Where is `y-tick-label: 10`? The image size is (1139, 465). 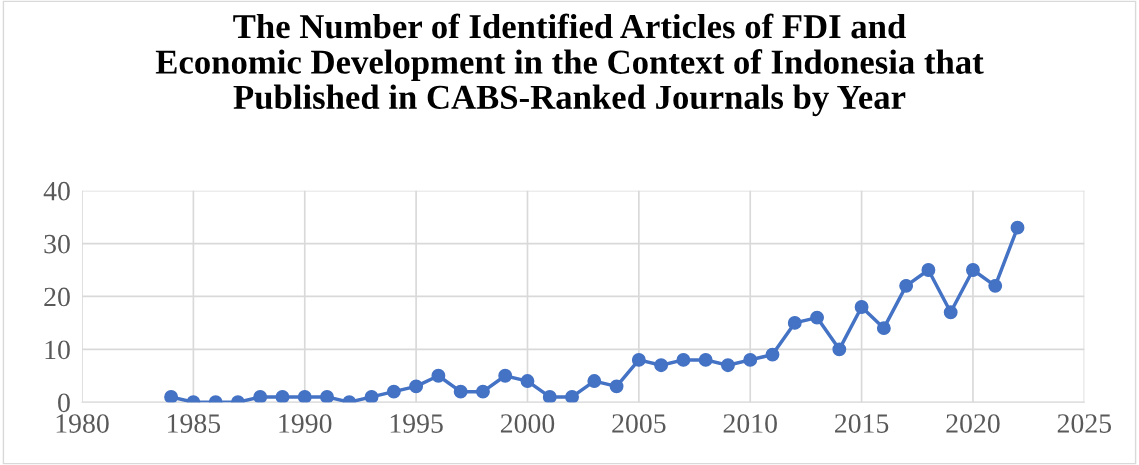
y-tick-label: 10 is located at coordinates (57, 350).